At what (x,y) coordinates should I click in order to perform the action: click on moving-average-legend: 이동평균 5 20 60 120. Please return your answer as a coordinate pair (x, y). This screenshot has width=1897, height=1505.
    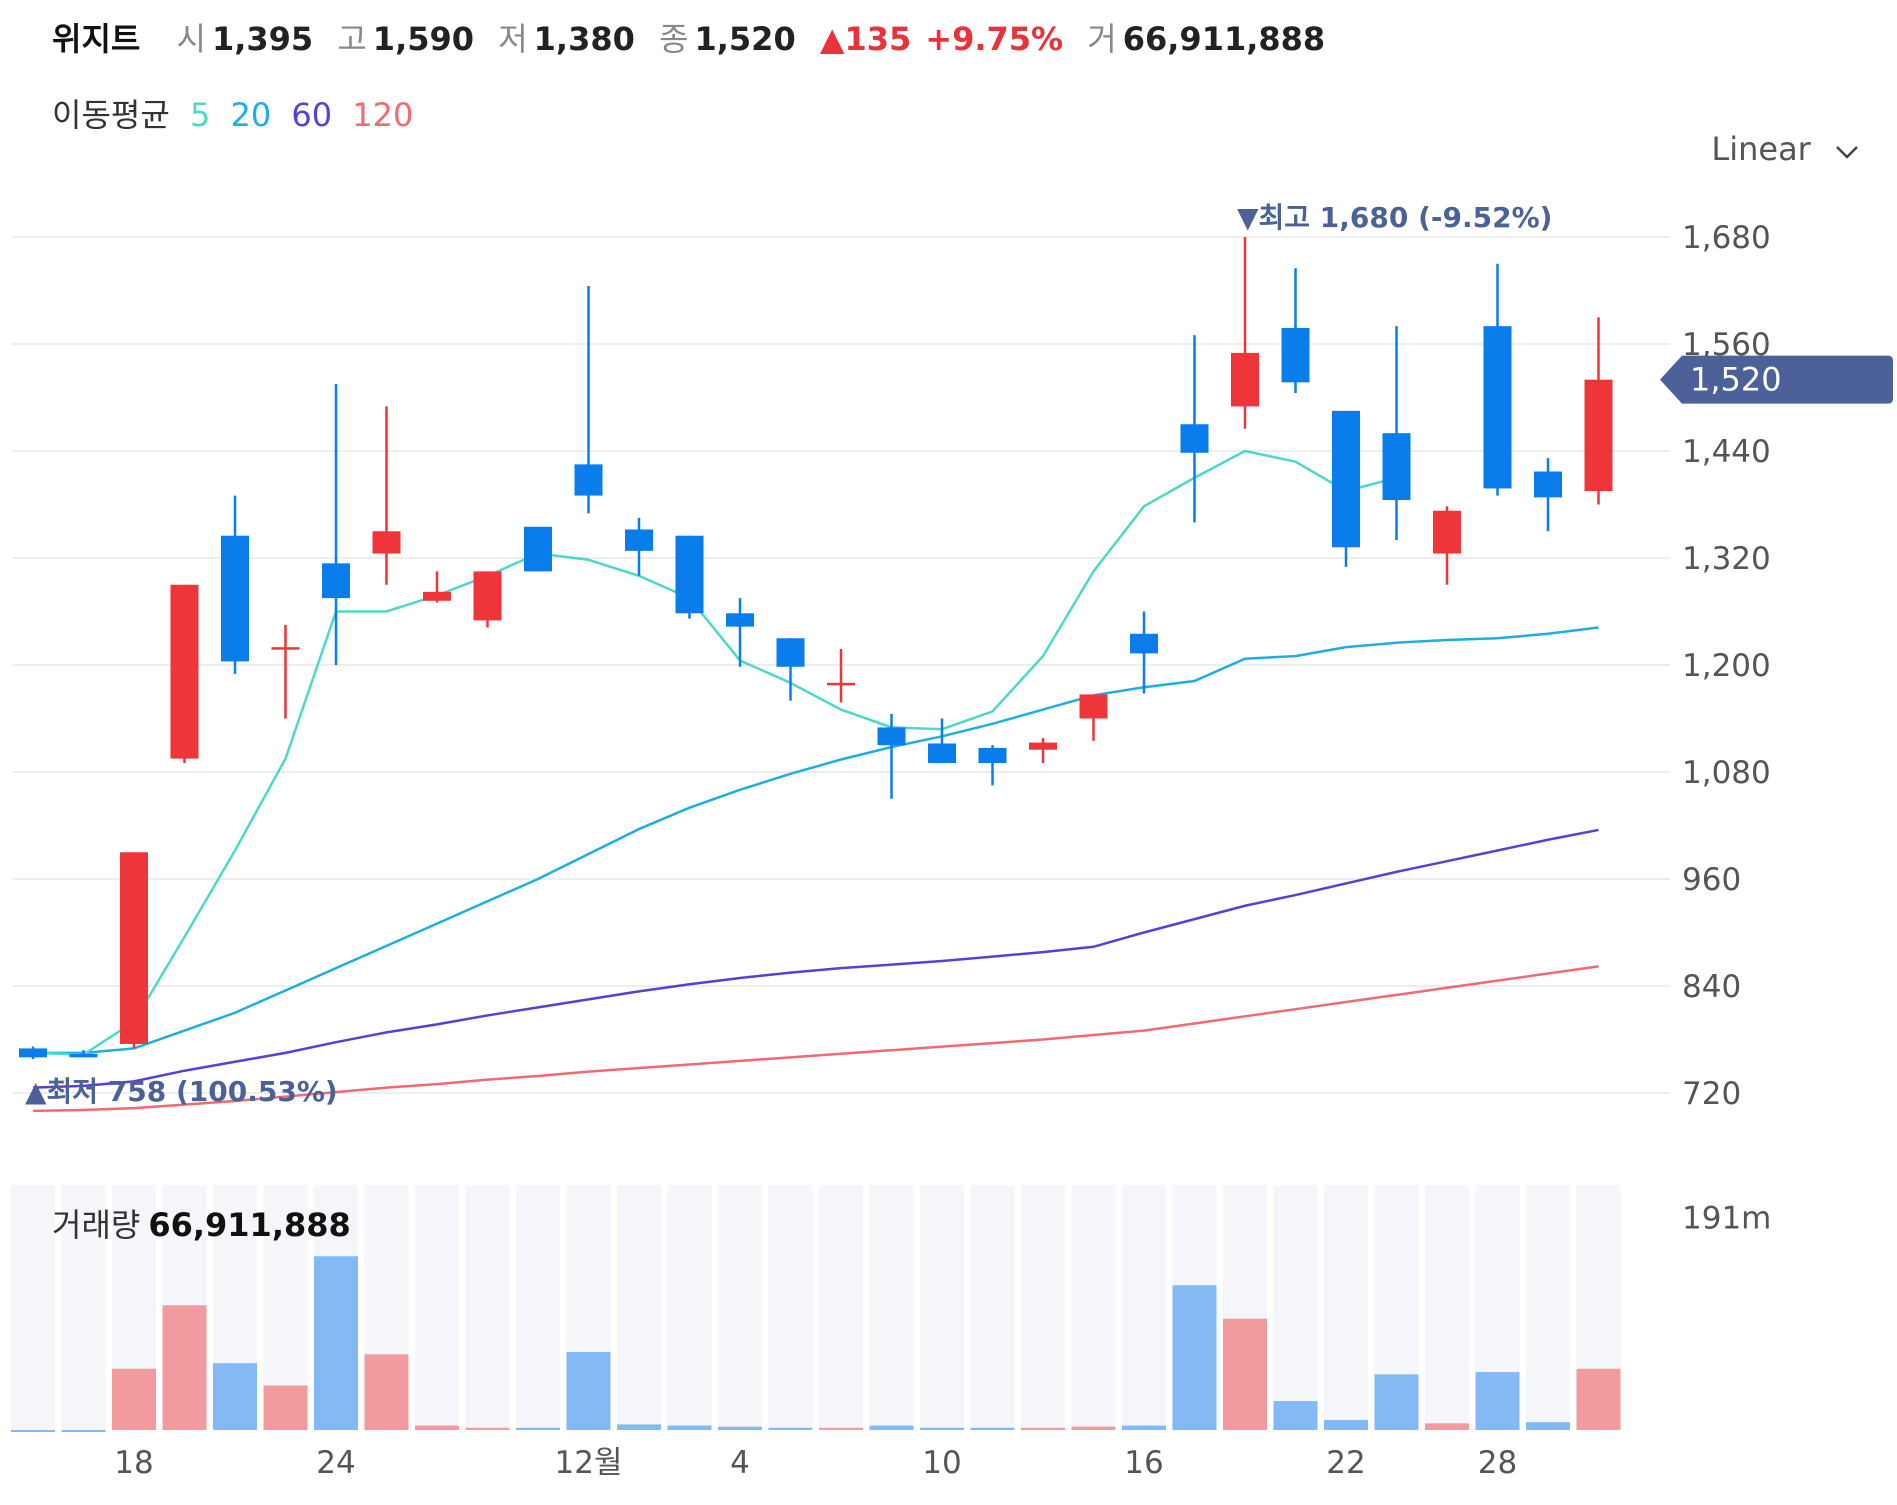
    Looking at the image, I should click on (237, 113).